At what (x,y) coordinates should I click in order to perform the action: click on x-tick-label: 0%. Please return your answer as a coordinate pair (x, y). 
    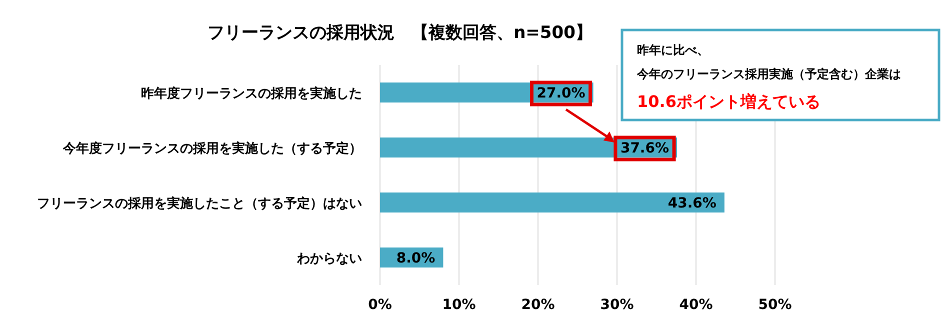
    Looking at the image, I should click on (380, 305).